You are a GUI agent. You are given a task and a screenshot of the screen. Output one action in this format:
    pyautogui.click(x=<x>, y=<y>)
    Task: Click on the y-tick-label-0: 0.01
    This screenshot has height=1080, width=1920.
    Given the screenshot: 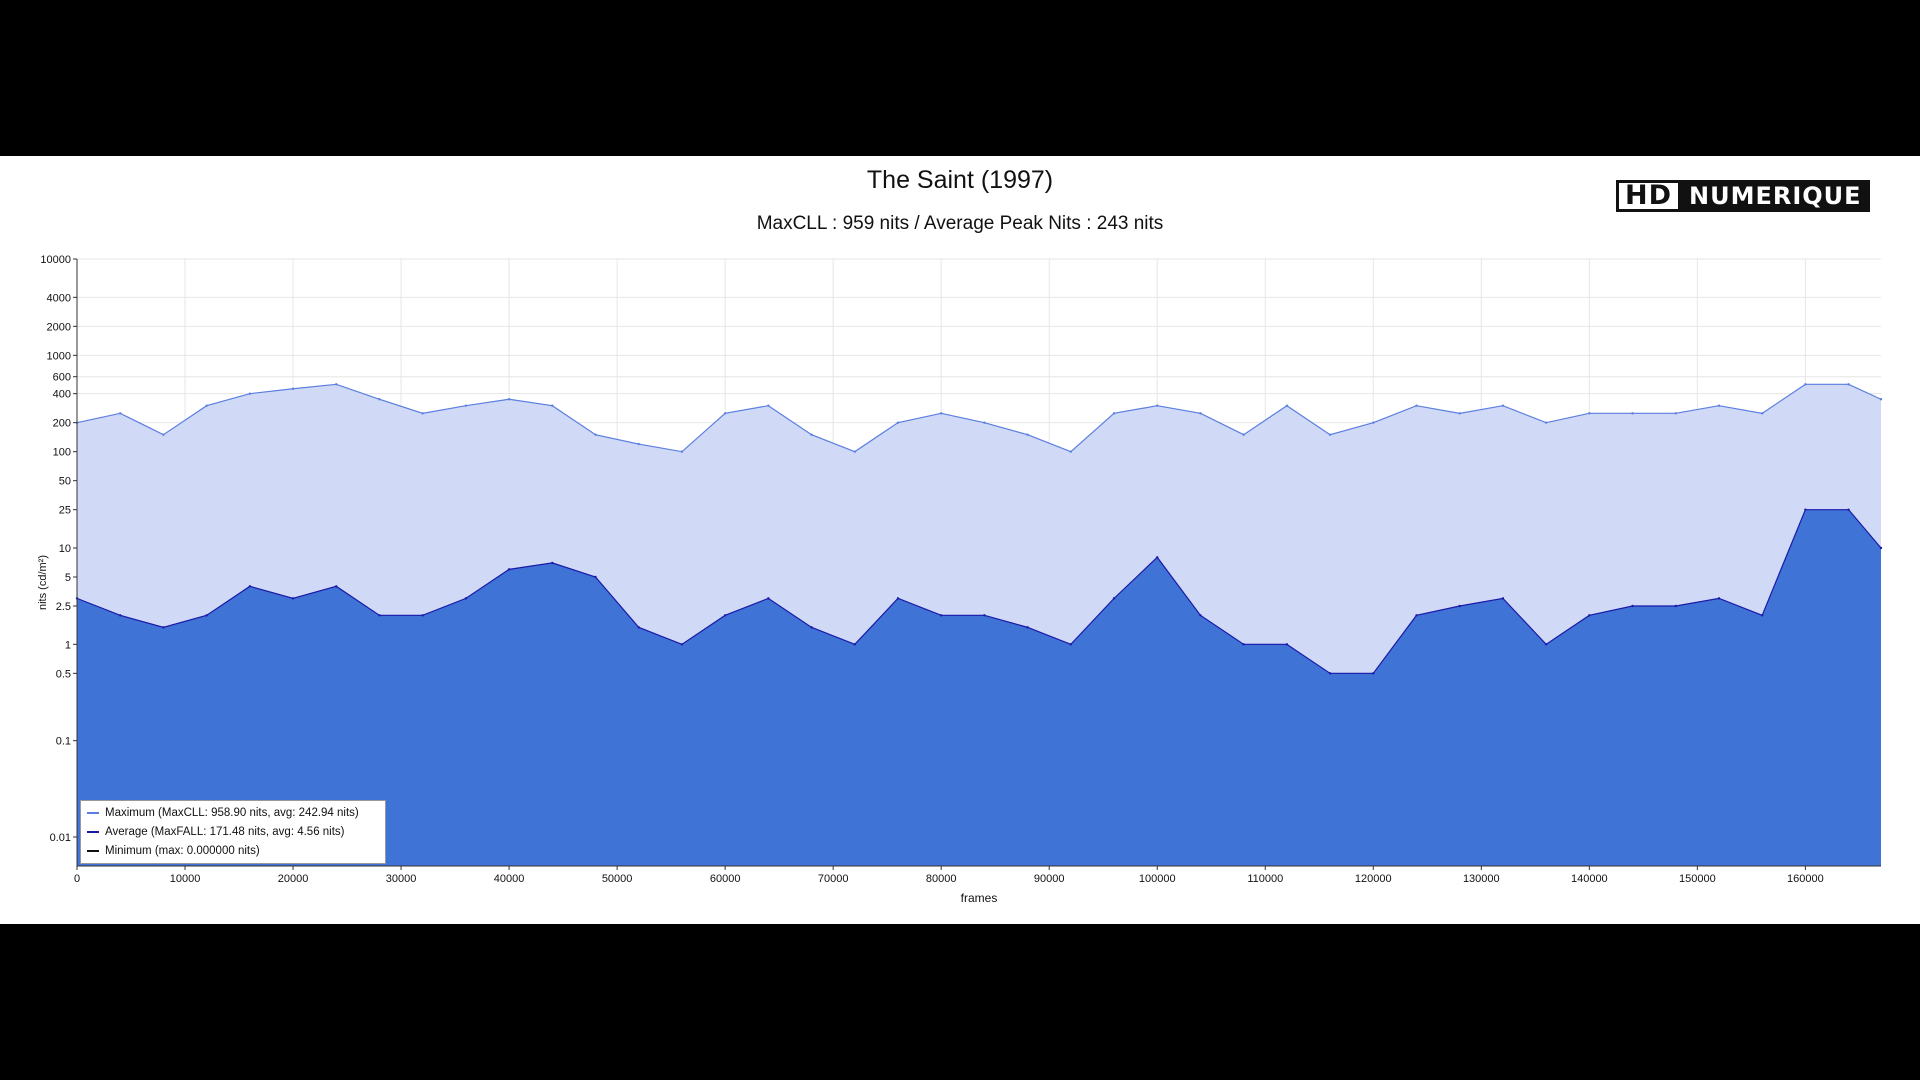 What is the action you would take?
    pyautogui.click(x=60, y=838)
    